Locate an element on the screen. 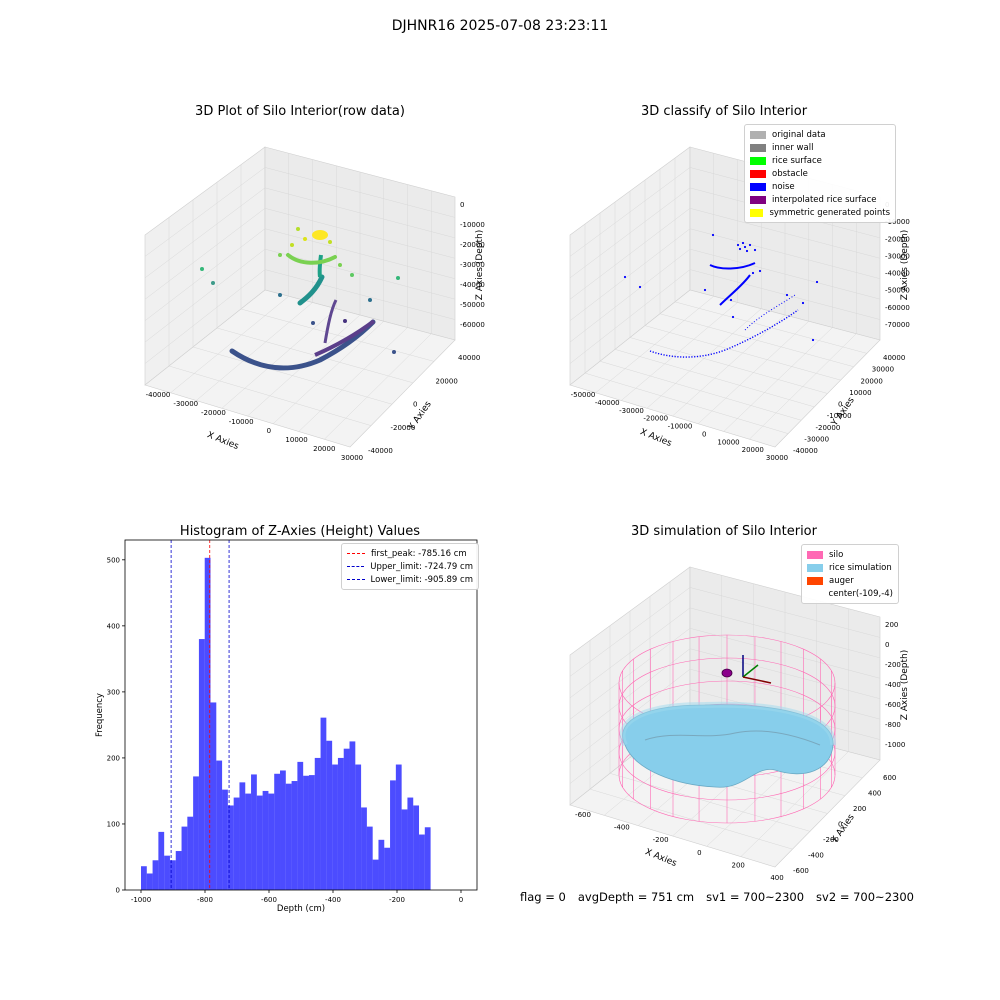  figure-title: DJHNR16 2025-07-08 23:23:11 is located at coordinates (500, 26).